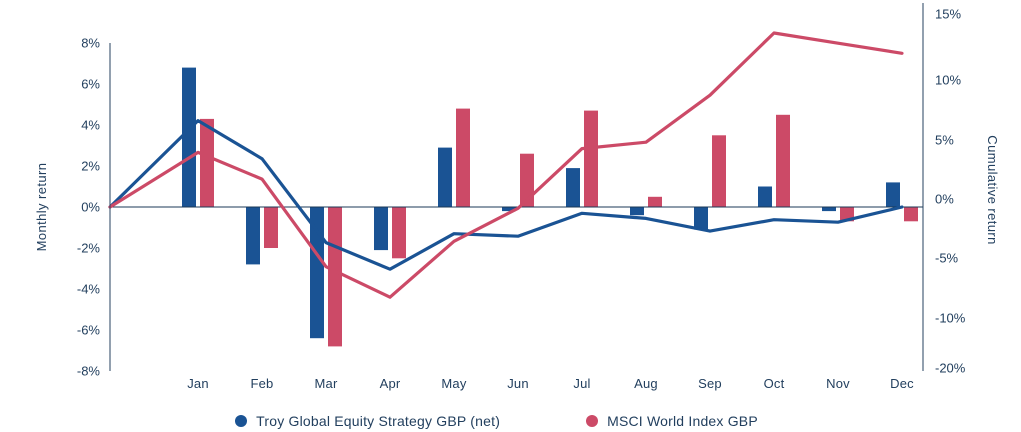 The width and height of the screenshot is (1021, 432). Describe the element at coordinates (90, 84) in the screenshot. I see `left-axis-tick-6%: 6%` at that location.